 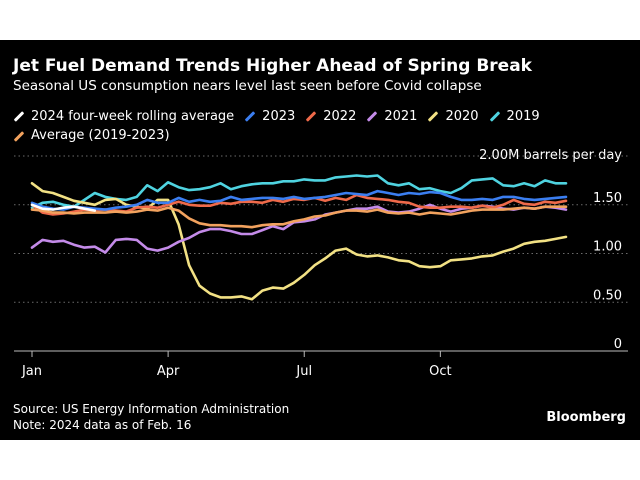 What do you see at coordinates (63, 207) in the screenshot?
I see `series-line-2024-four-week-rolling-average` at bounding box center [63, 207].